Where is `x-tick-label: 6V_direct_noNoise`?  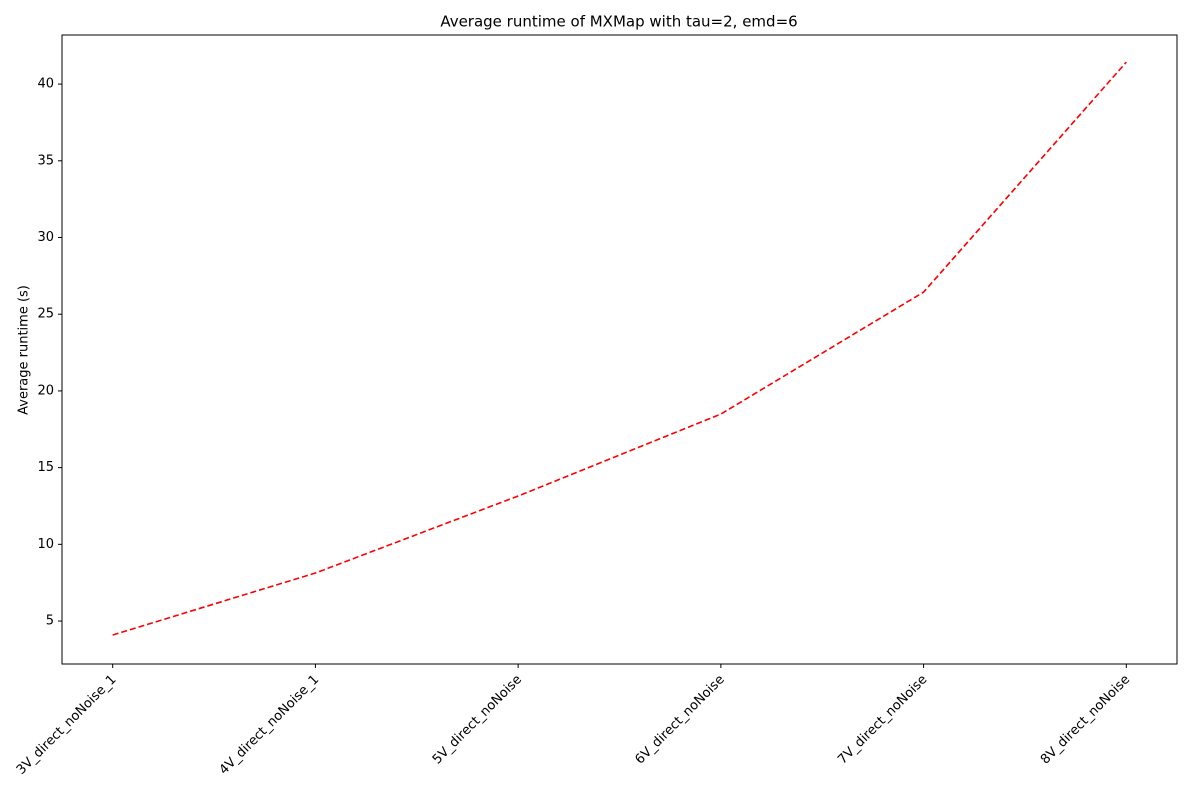
x-tick-label: 6V_direct_noNoise is located at coordinates (680, 719).